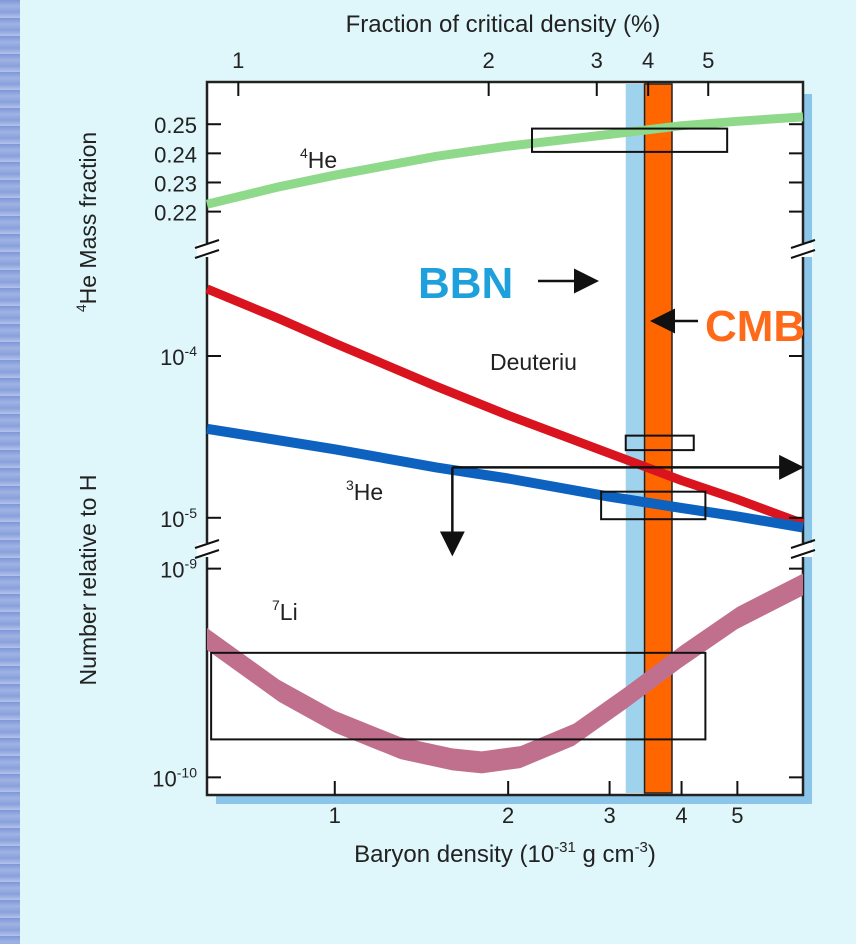 The width and height of the screenshot is (856, 944). Describe the element at coordinates (737, 815) in the screenshot. I see `x-tick-label-5: 5` at that location.